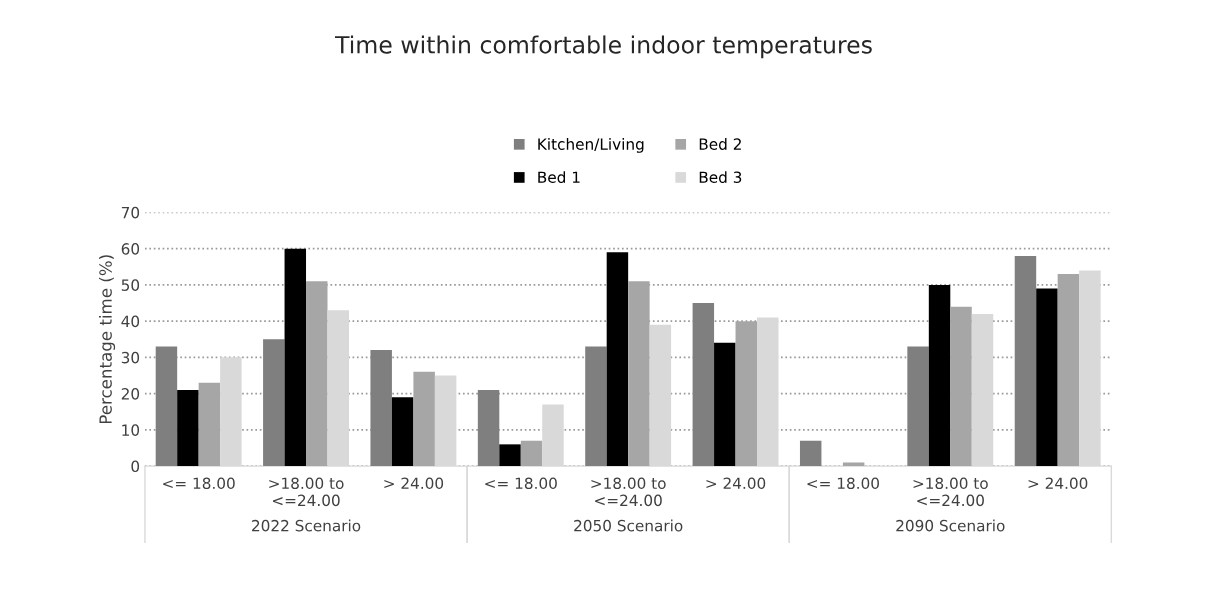 Image resolution: width=1208 pixels, height=590 pixels. What do you see at coordinates (130, 249) in the screenshot?
I see `y-tick-label: 60` at bounding box center [130, 249].